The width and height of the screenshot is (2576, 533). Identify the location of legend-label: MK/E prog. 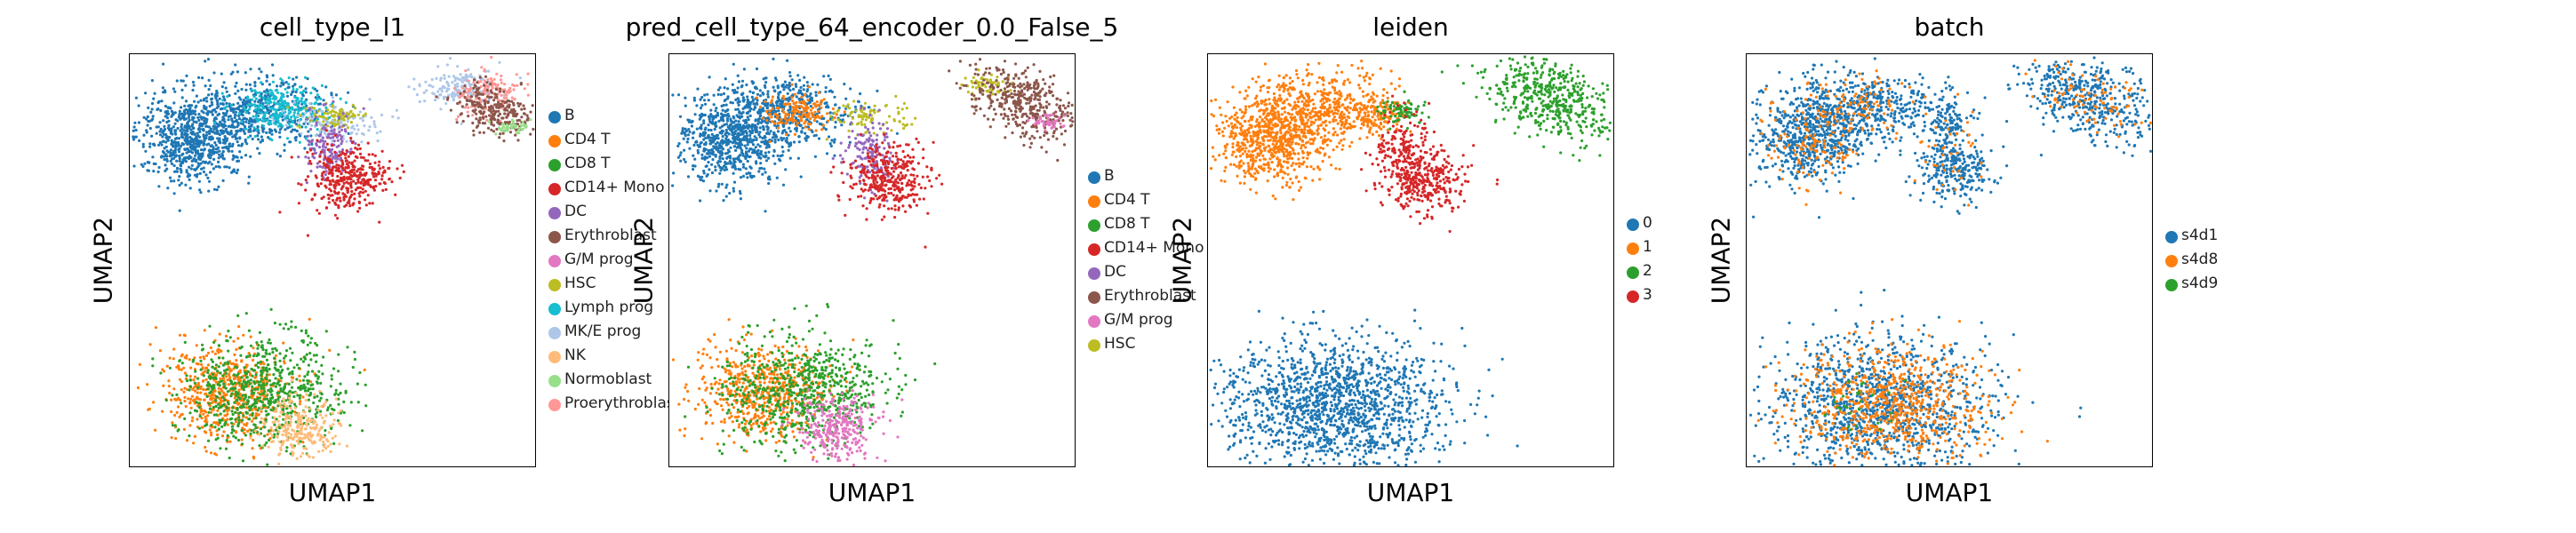
(603, 331).